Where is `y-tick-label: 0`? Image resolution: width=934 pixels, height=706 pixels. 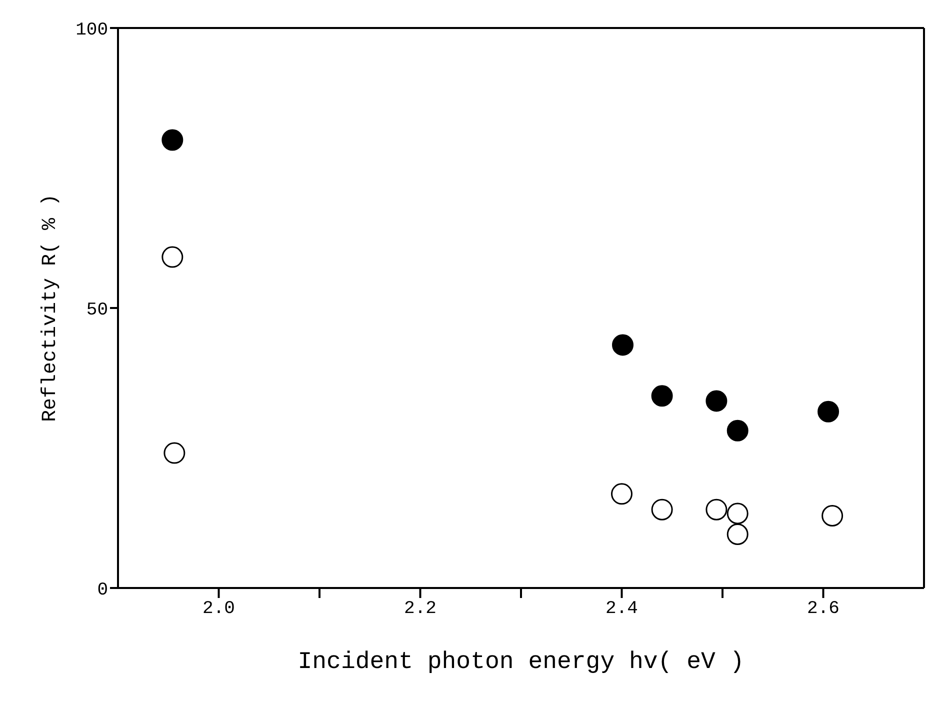
y-tick-label: 0 is located at coordinates (102, 590).